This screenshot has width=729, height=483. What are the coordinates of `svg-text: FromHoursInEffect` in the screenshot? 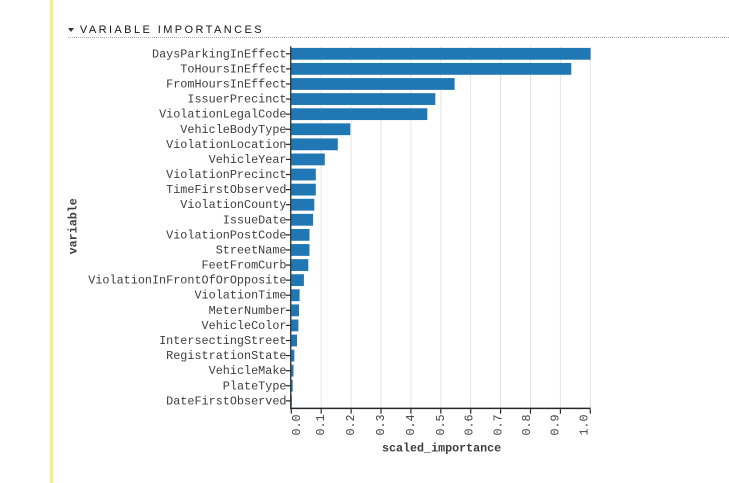 It's located at (226, 84).